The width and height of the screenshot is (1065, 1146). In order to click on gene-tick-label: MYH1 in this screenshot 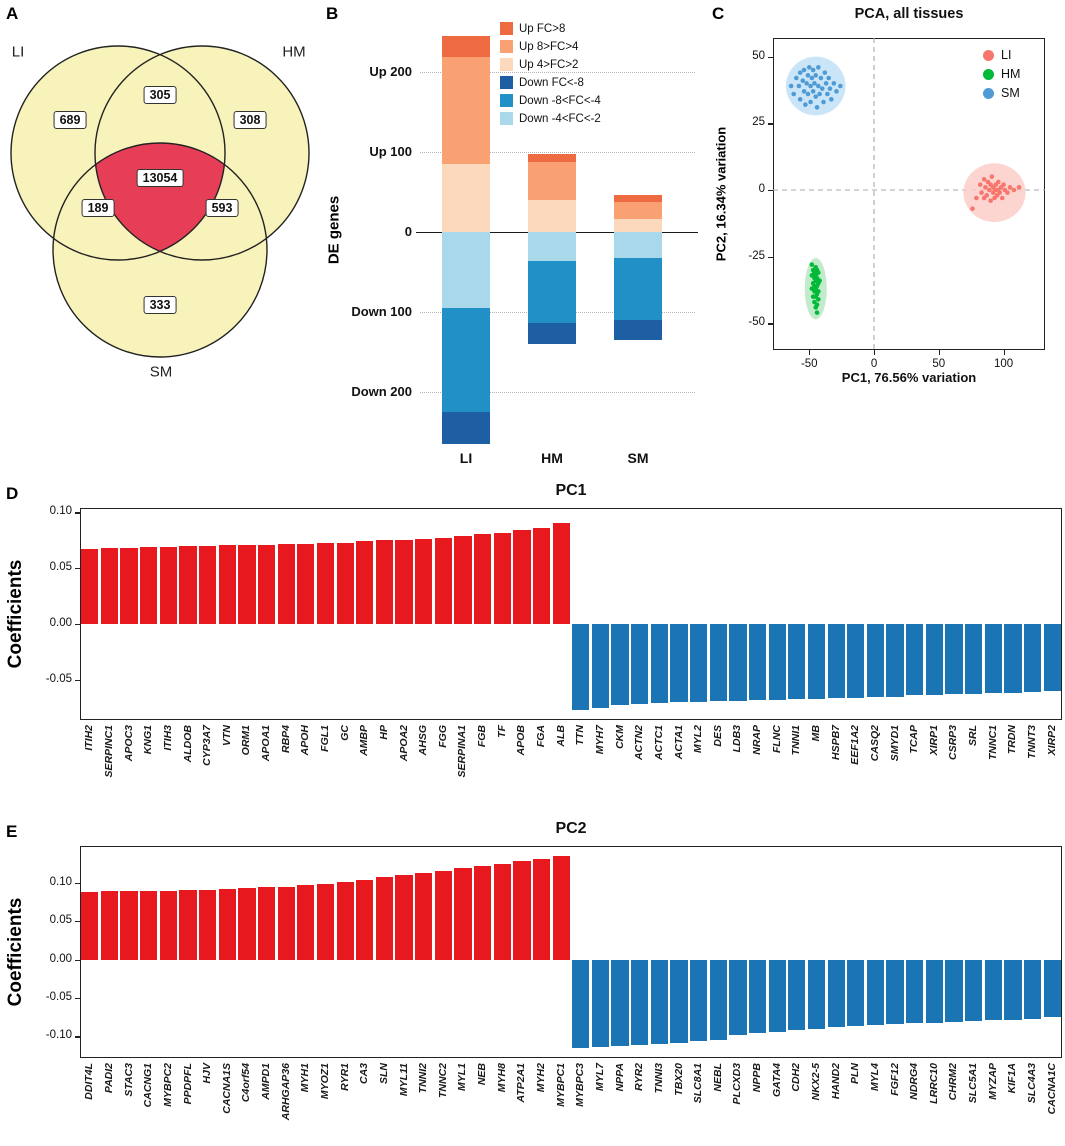, I will do `click(305, 1078)`.